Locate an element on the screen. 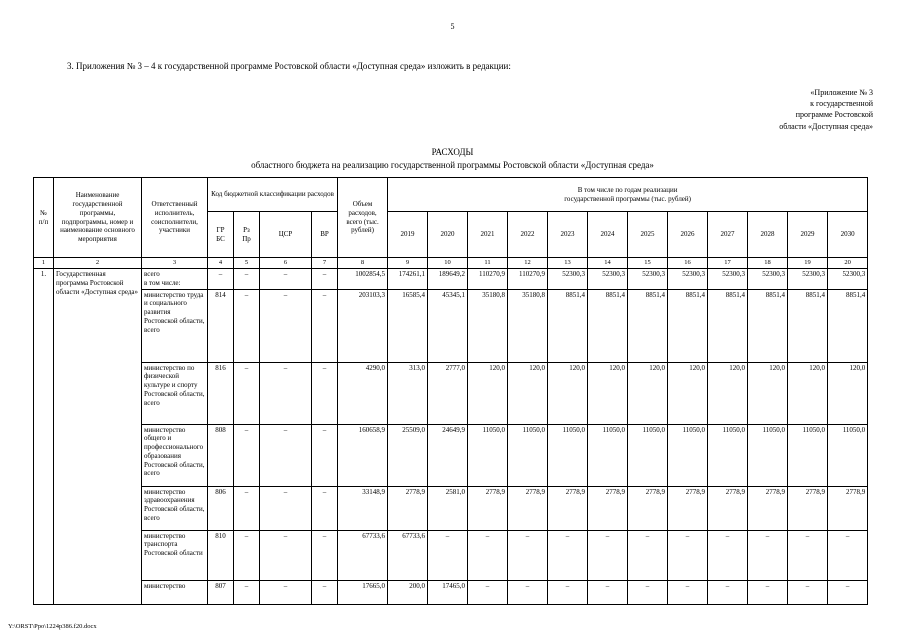  file-path-footer: Y:\ORST\Ppo\1224p386.f20.docx is located at coordinates (52, 626).